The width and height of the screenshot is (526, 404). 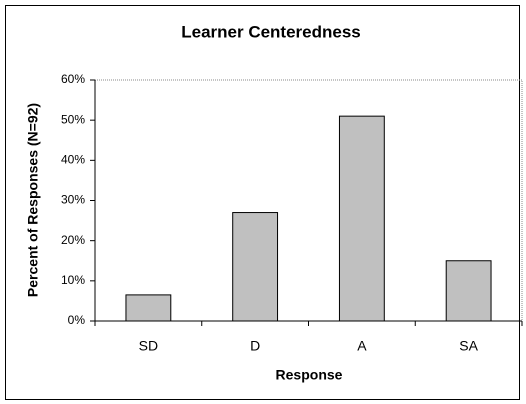 What do you see at coordinates (468, 346) in the screenshot?
I see `x-tick-label: SA` at bounding box center [468, 346].